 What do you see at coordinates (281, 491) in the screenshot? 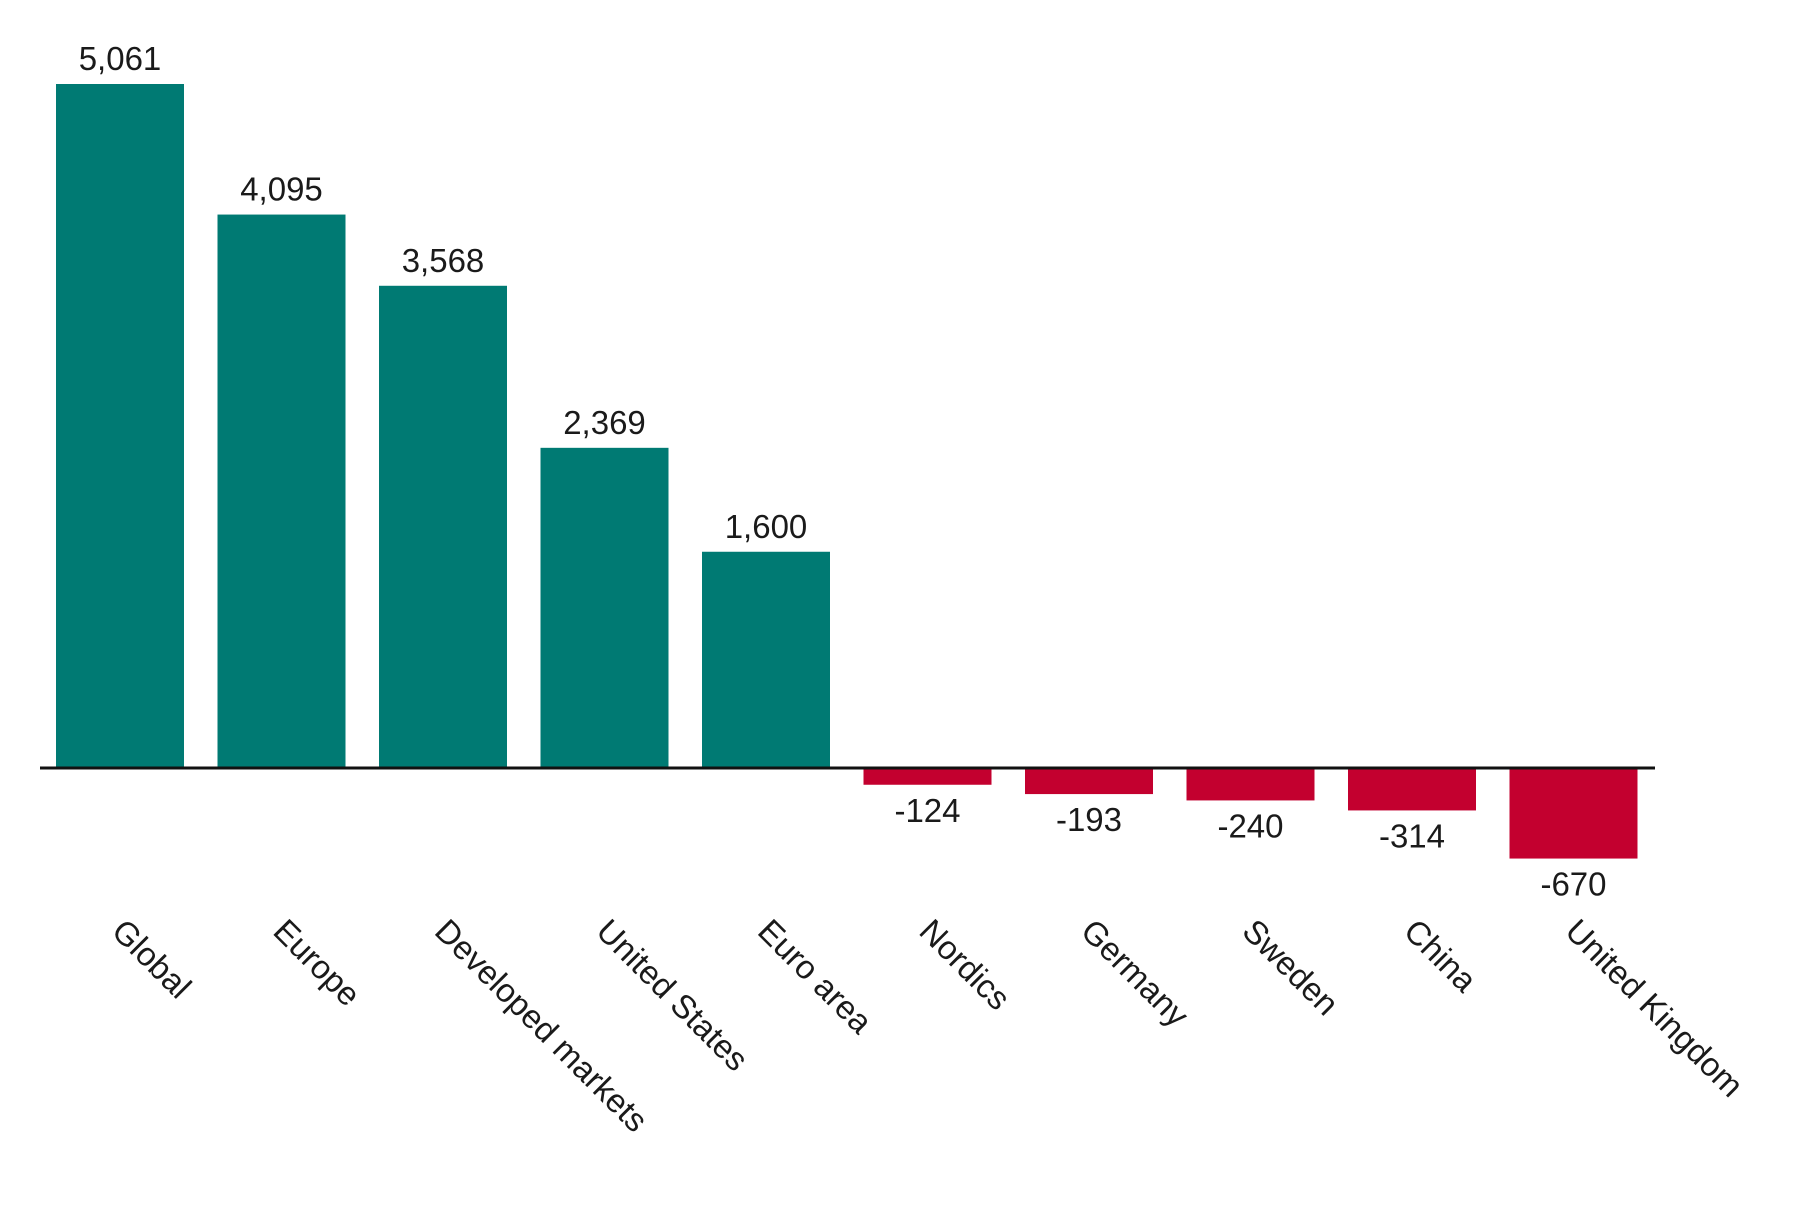
I see `bar-europe` at bounding box center [281, 491].